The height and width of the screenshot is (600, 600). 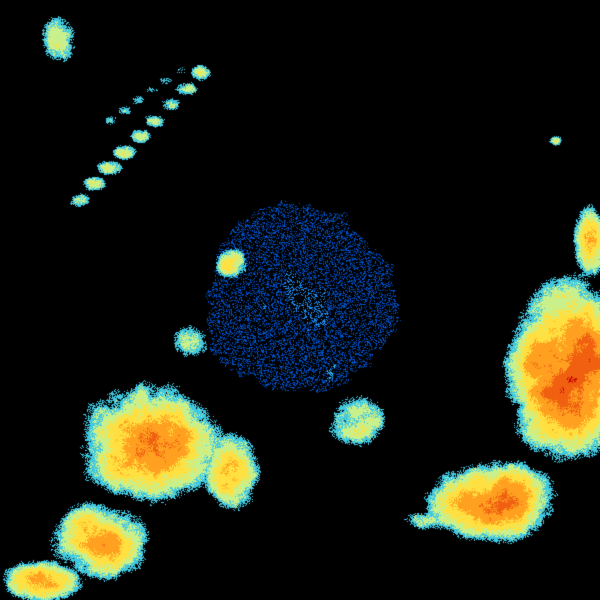 What do you see at coordinates (300, 299) in the screenshot?
I see `radar-site-marker` at bounding box center [300, 299].